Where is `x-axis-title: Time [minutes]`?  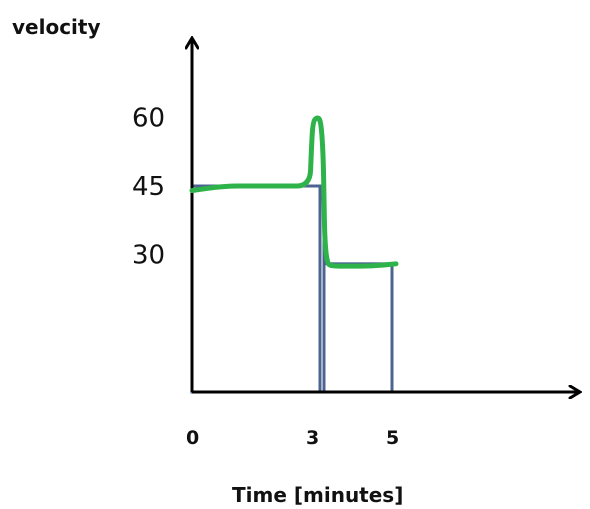 x-axis-title: Time [minutes] is located at coordinates (317, 495).